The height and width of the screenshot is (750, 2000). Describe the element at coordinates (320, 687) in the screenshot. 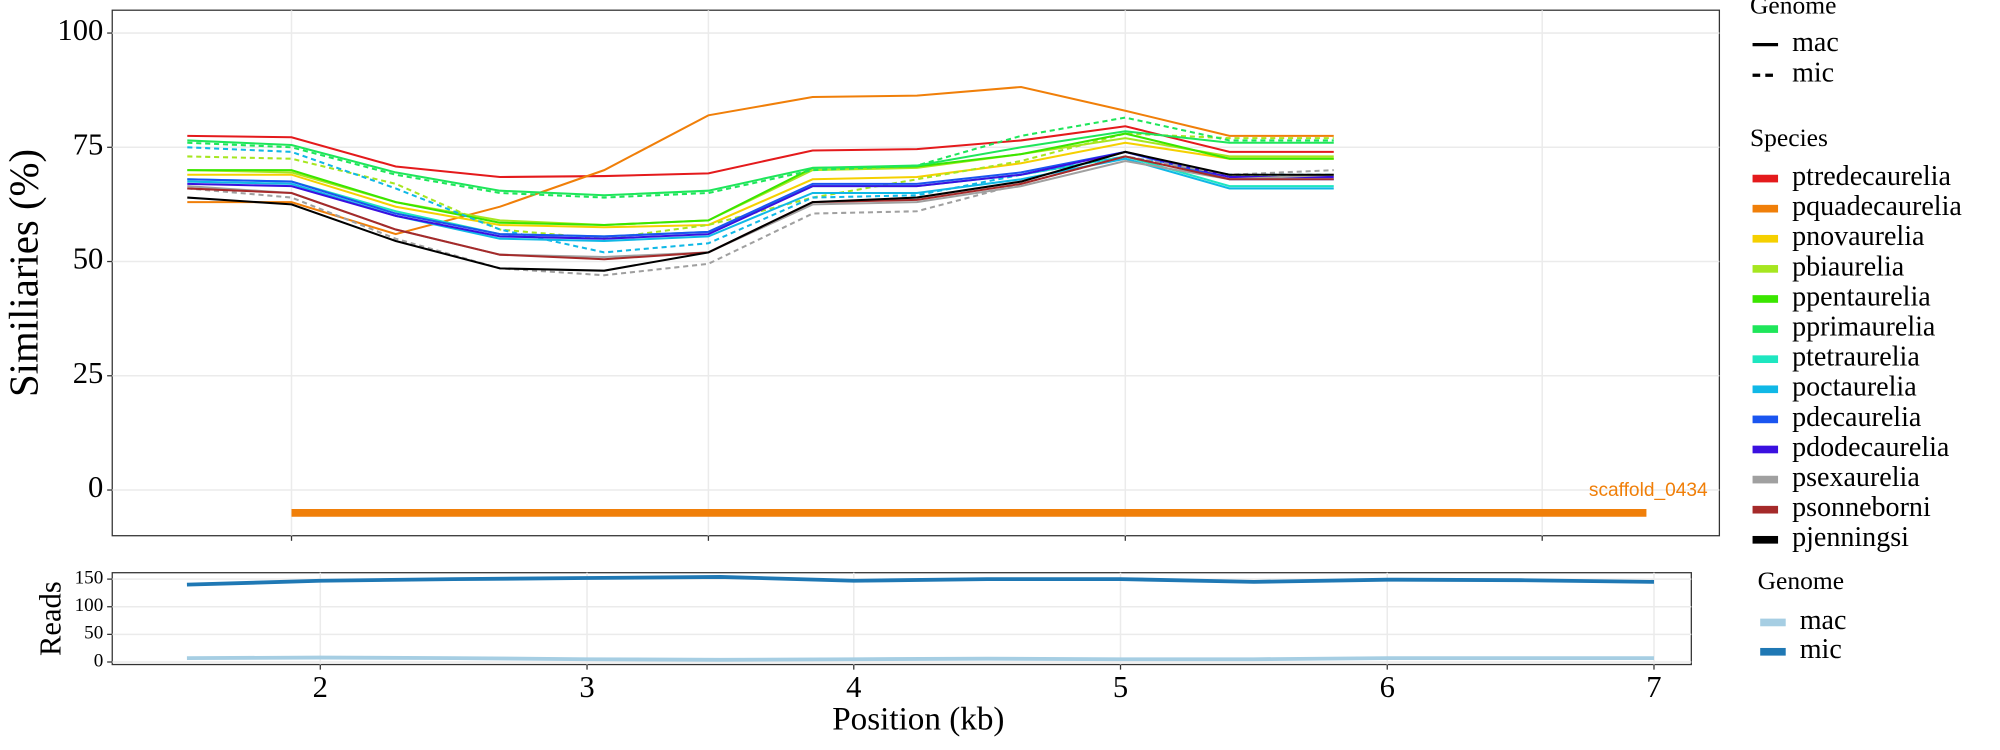

I see `x-tick-label: 2` at that location.